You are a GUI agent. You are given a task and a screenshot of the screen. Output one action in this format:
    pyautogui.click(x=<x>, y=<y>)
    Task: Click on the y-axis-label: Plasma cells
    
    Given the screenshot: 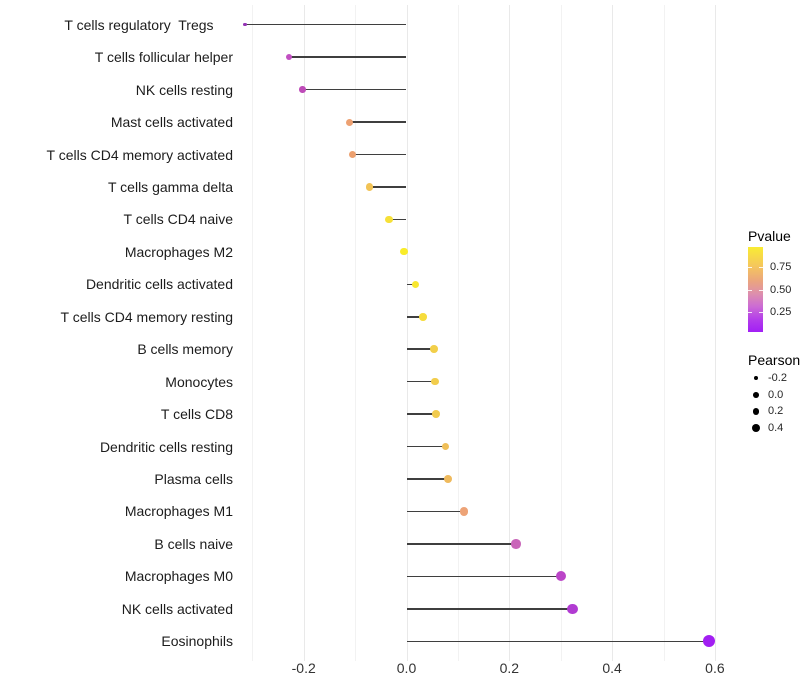 What is the action you would take?
    pyautogui.click(x=193, y=479)
    